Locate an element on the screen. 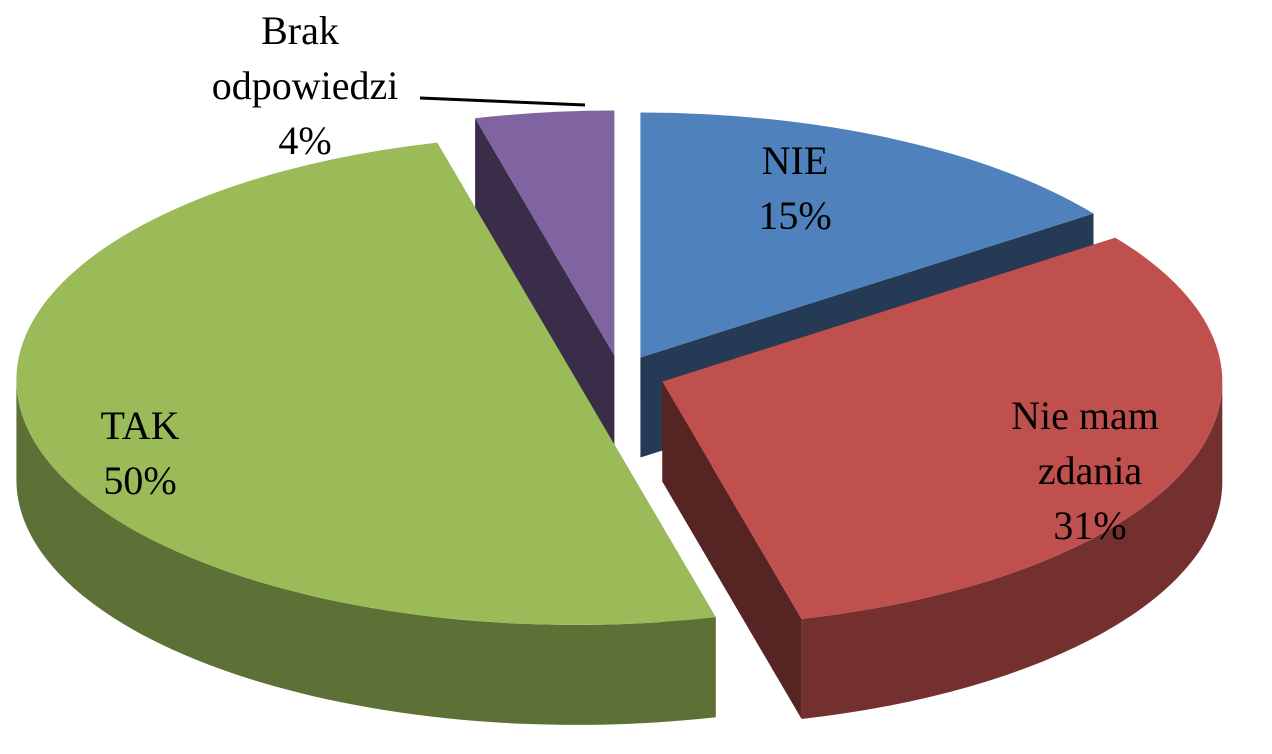  slice-label: TAK is located at coordinates (139, 425).